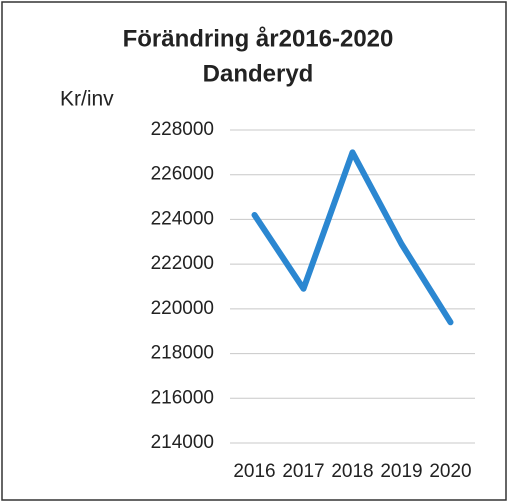 The height and width of the screenshot is (504, 510). I want to click on y-tick-label: 224000, so click(182, 218).